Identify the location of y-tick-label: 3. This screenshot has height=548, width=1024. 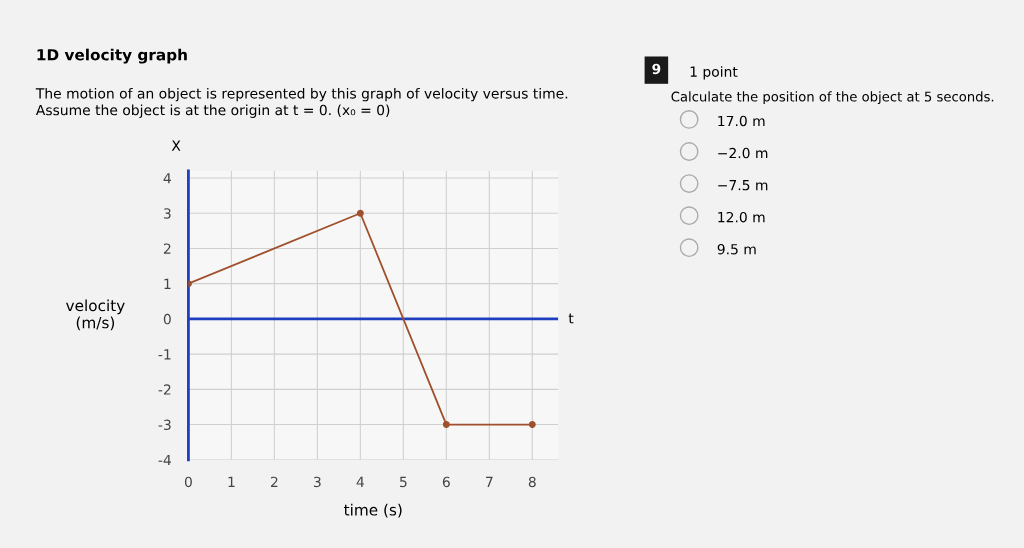
(167, 213).